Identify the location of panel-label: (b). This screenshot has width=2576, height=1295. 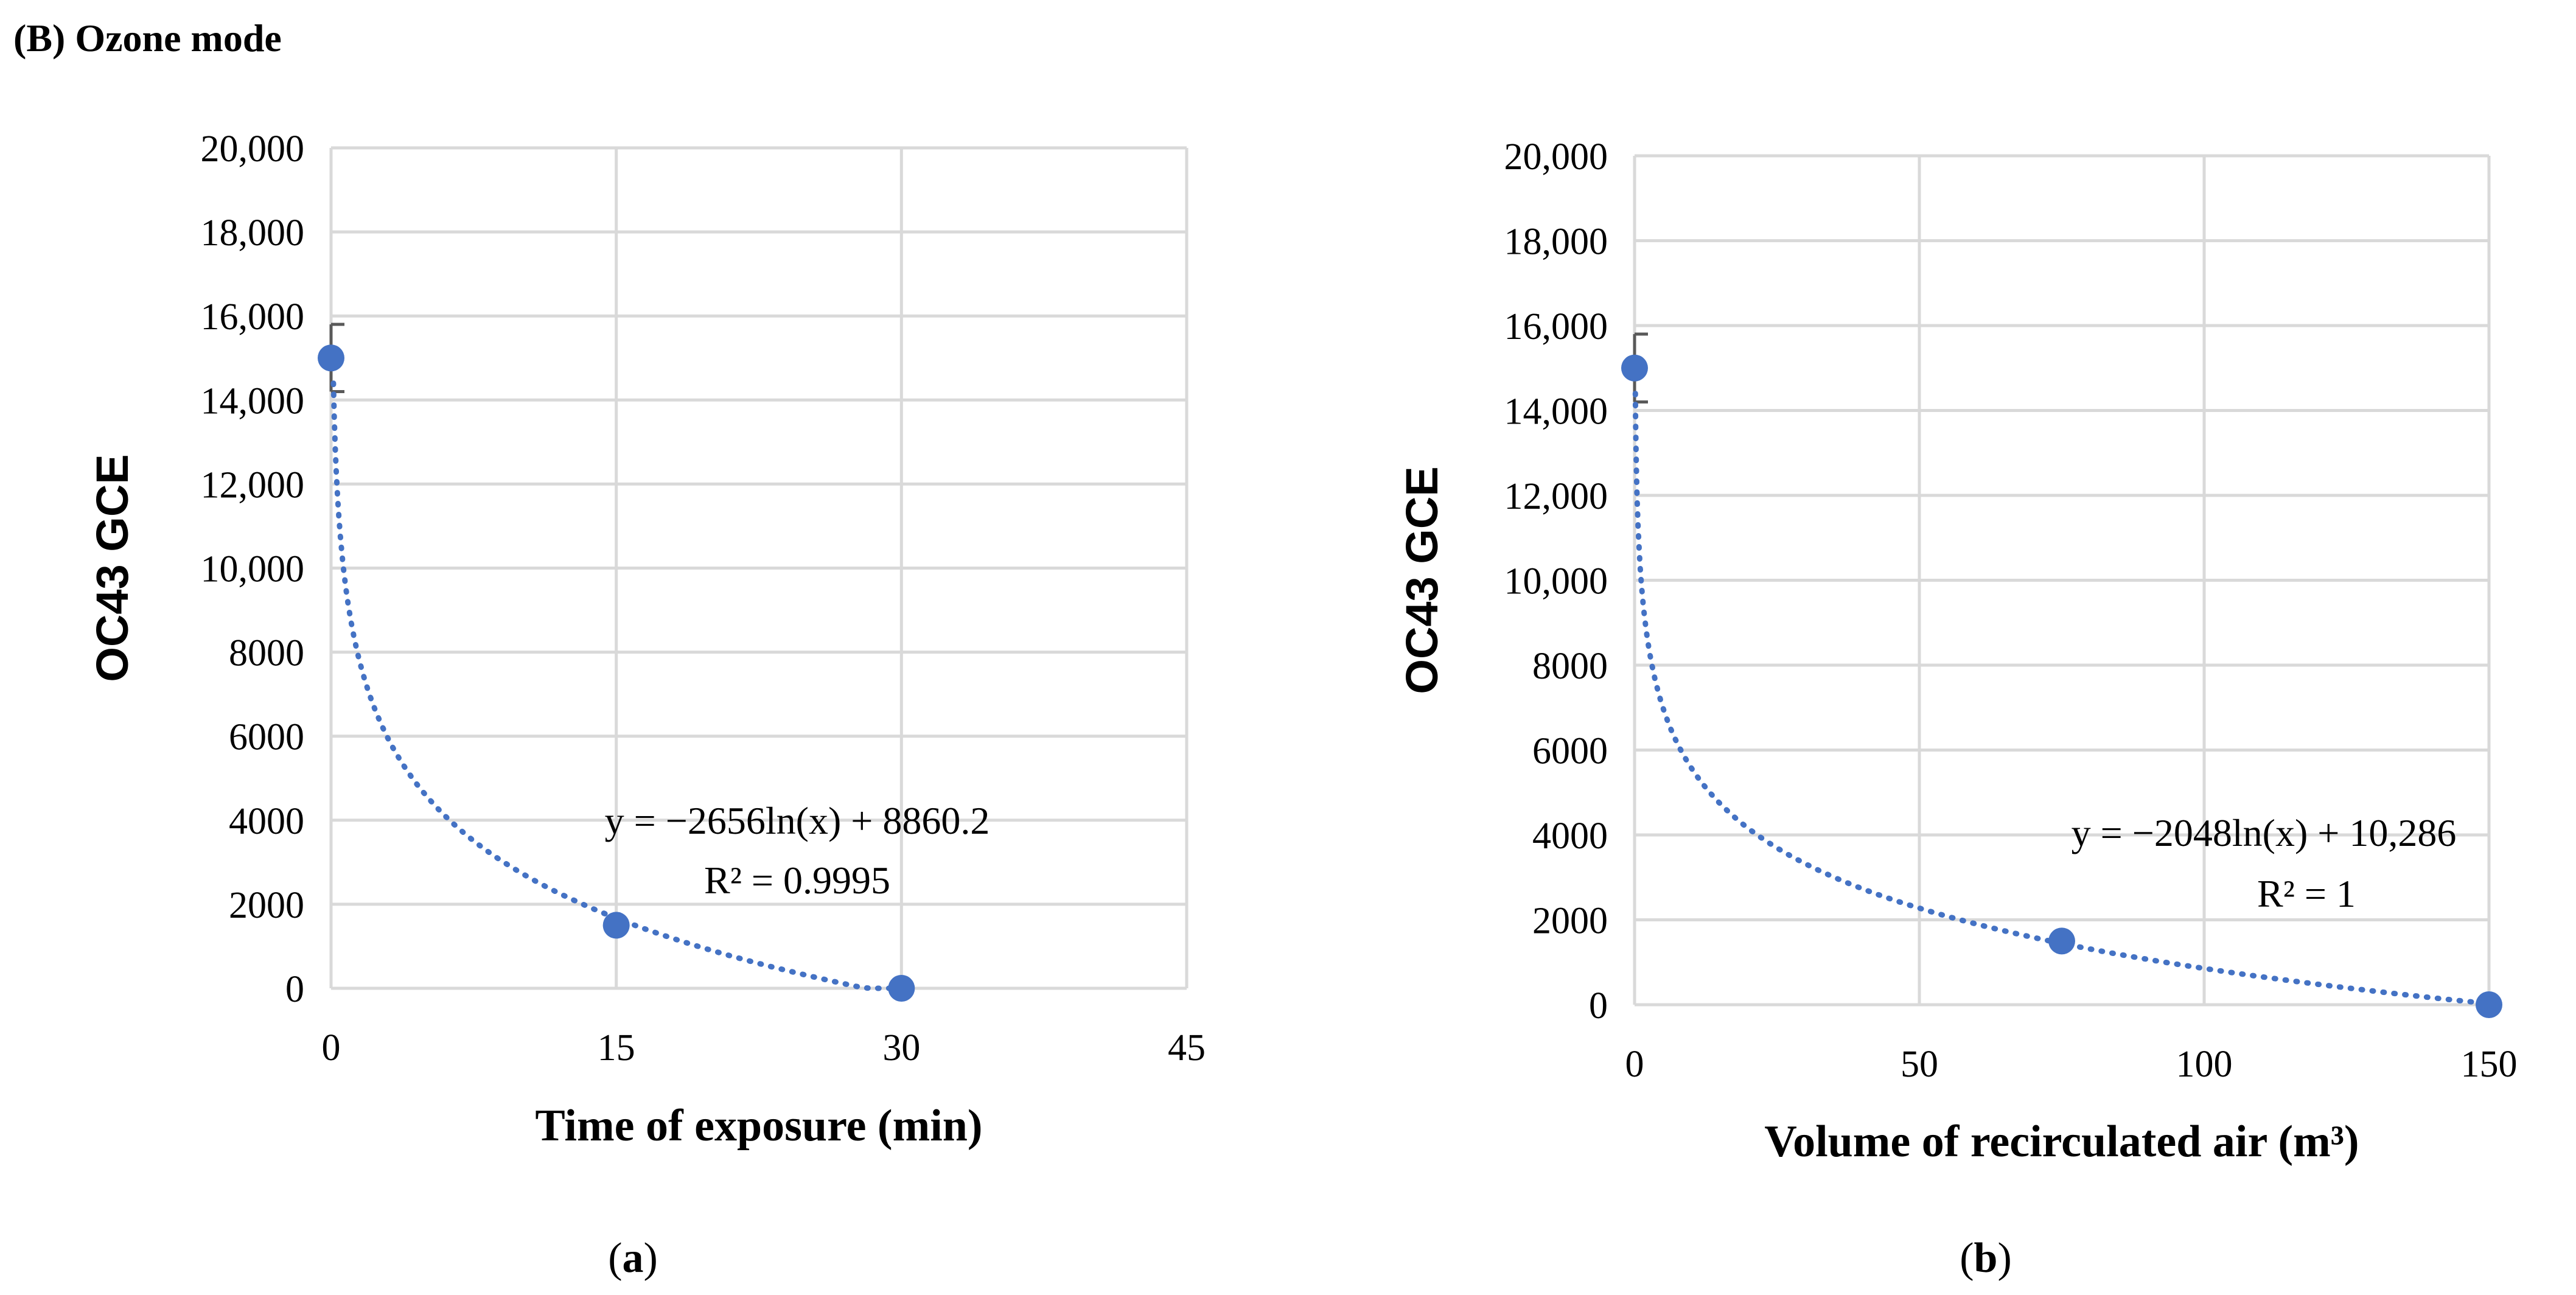
(1986, 1258).